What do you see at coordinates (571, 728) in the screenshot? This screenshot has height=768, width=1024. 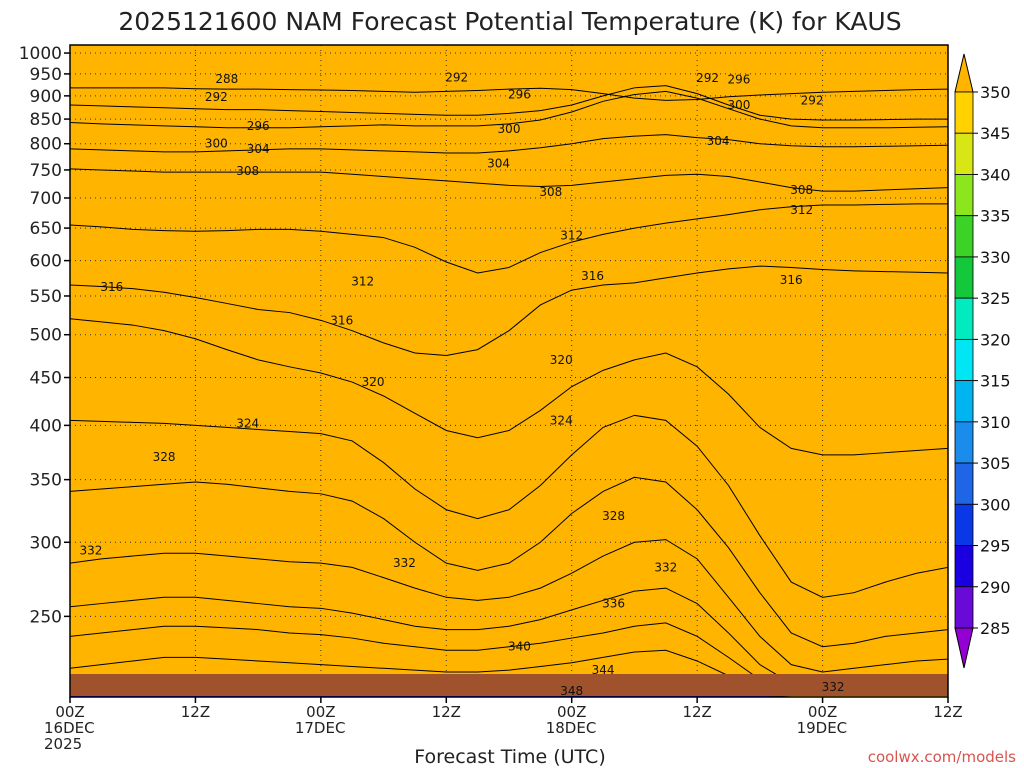 I see `x-tick-label: 18DEC` at bounding box center [571, 728].